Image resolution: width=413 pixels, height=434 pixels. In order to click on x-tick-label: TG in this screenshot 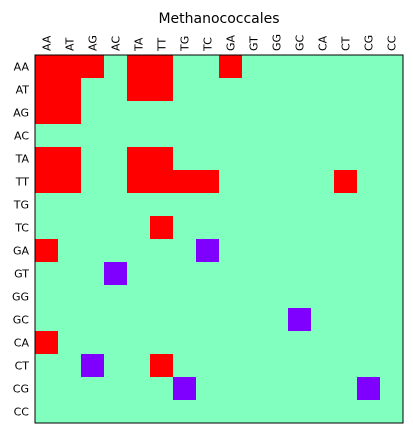, I will do `click(185, 44)`.